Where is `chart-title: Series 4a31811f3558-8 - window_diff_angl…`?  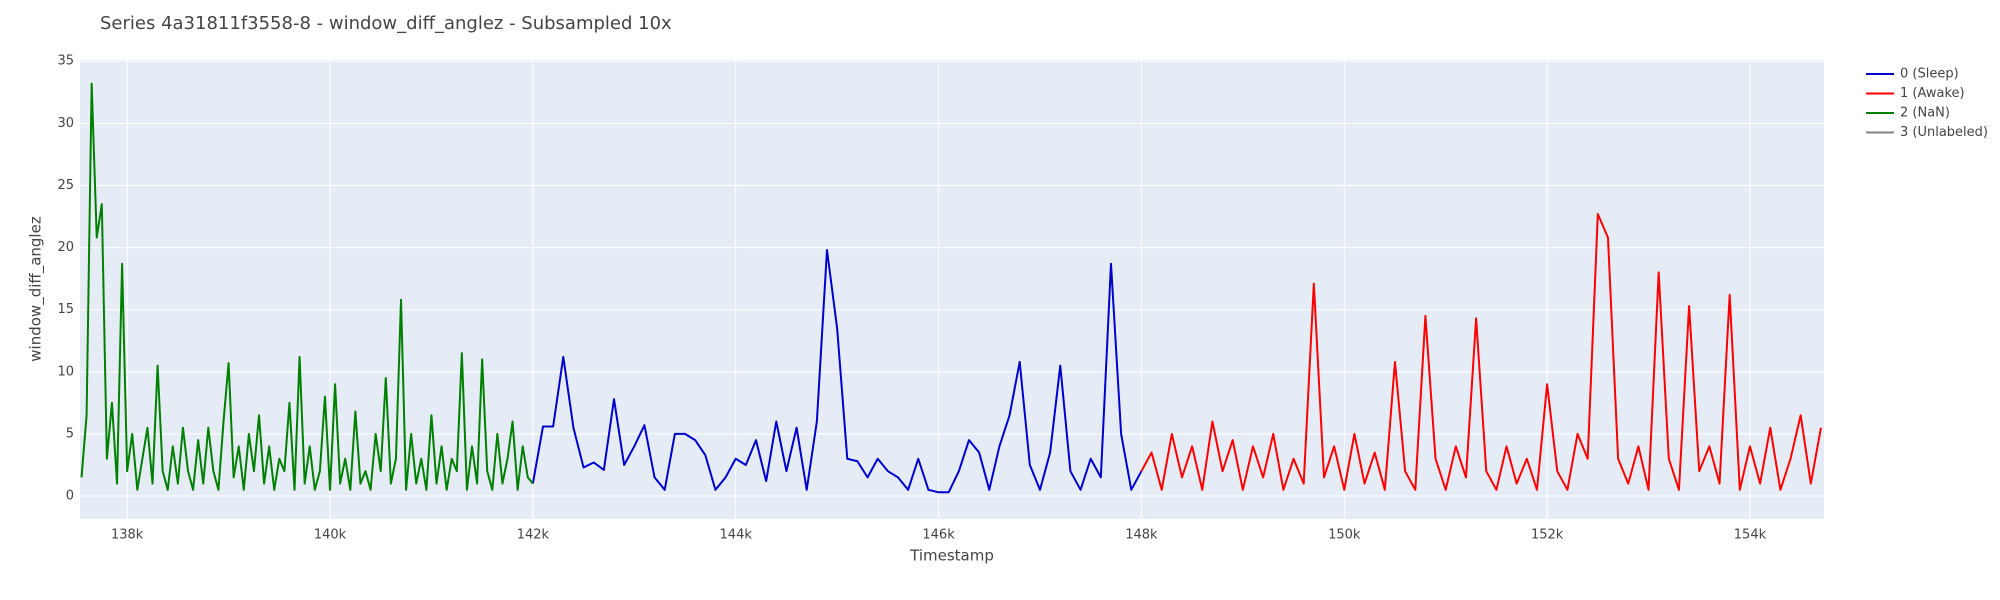
chart-title: Series 4a31811f3558-8 - window_diff_angl… is located at coordinates (386, 23).